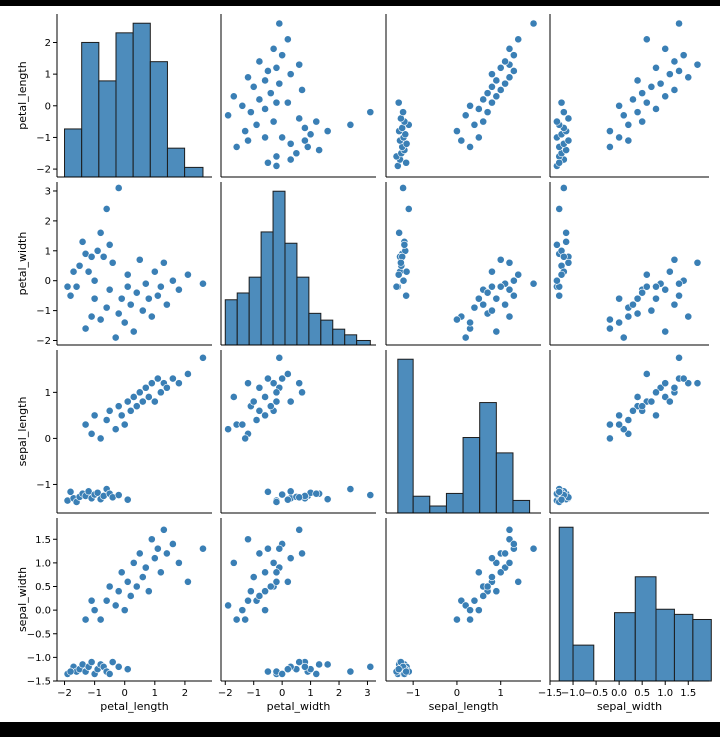 This screenshot has width=720, height=737. Describe the element at coordinates (39, 658) in the screenshot. I see `y-tick-label-sepal_width-1: −1.0` at that location.